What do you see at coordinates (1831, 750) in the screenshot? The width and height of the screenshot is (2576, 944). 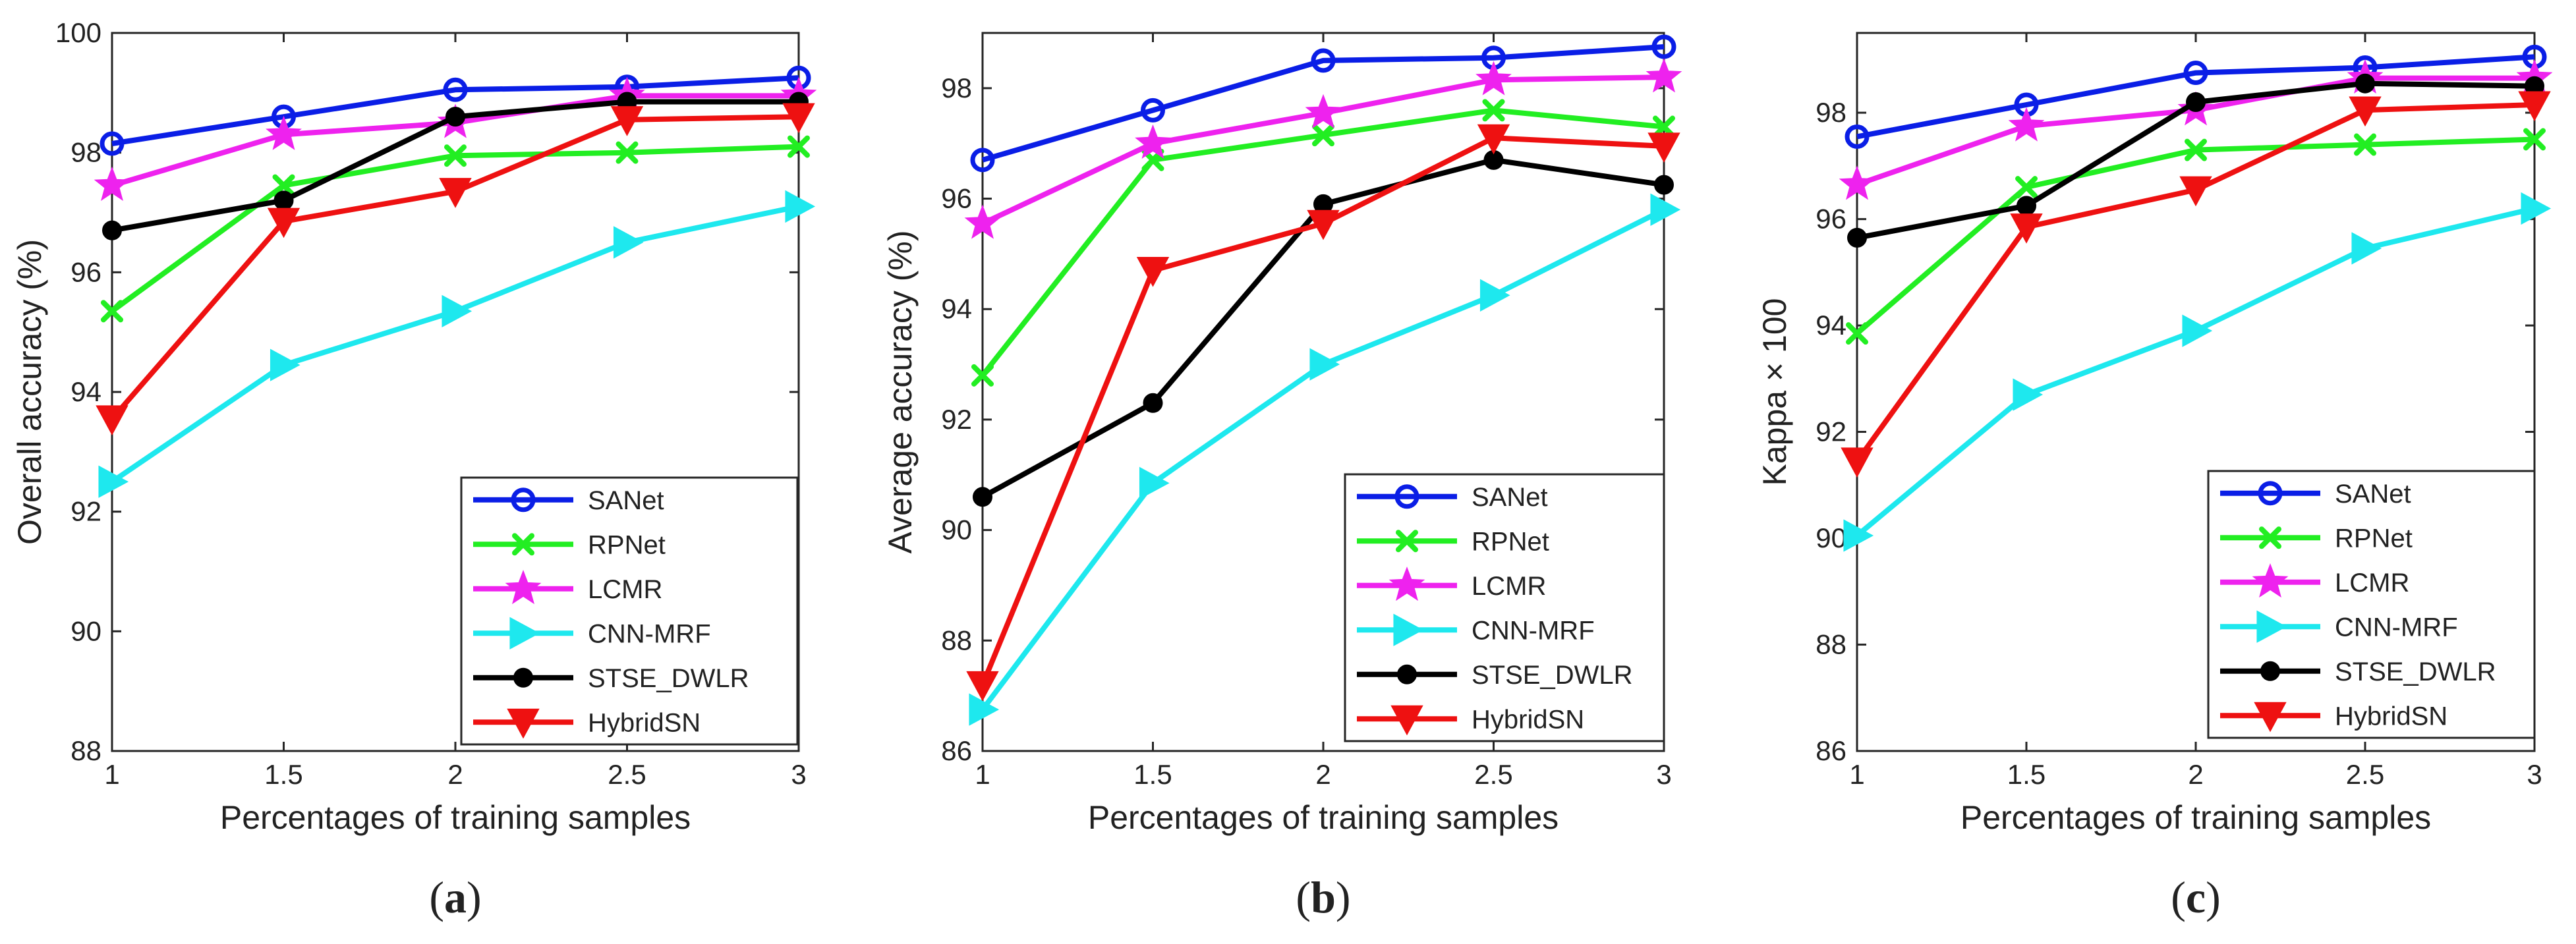 I see `y-tick-label: 86` at bounding box center [1831, 750].